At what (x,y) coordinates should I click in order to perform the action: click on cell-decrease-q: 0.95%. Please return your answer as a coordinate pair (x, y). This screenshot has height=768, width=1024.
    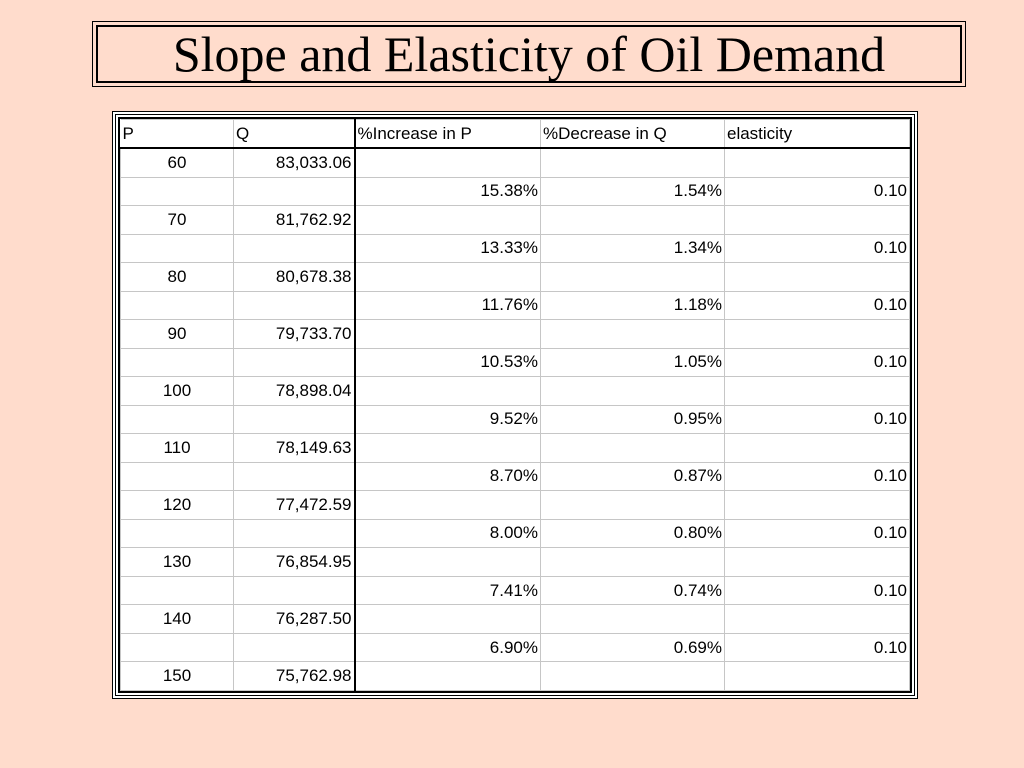
    Looking at the image, I should click on (632, 419).